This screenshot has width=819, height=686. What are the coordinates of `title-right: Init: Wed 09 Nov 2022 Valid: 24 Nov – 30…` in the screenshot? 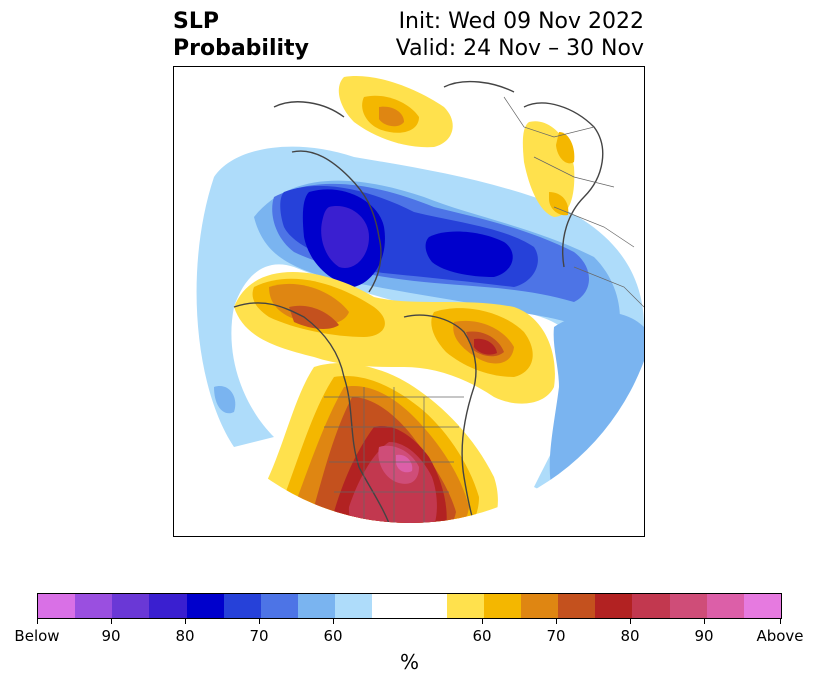 It's located at (520, 35).